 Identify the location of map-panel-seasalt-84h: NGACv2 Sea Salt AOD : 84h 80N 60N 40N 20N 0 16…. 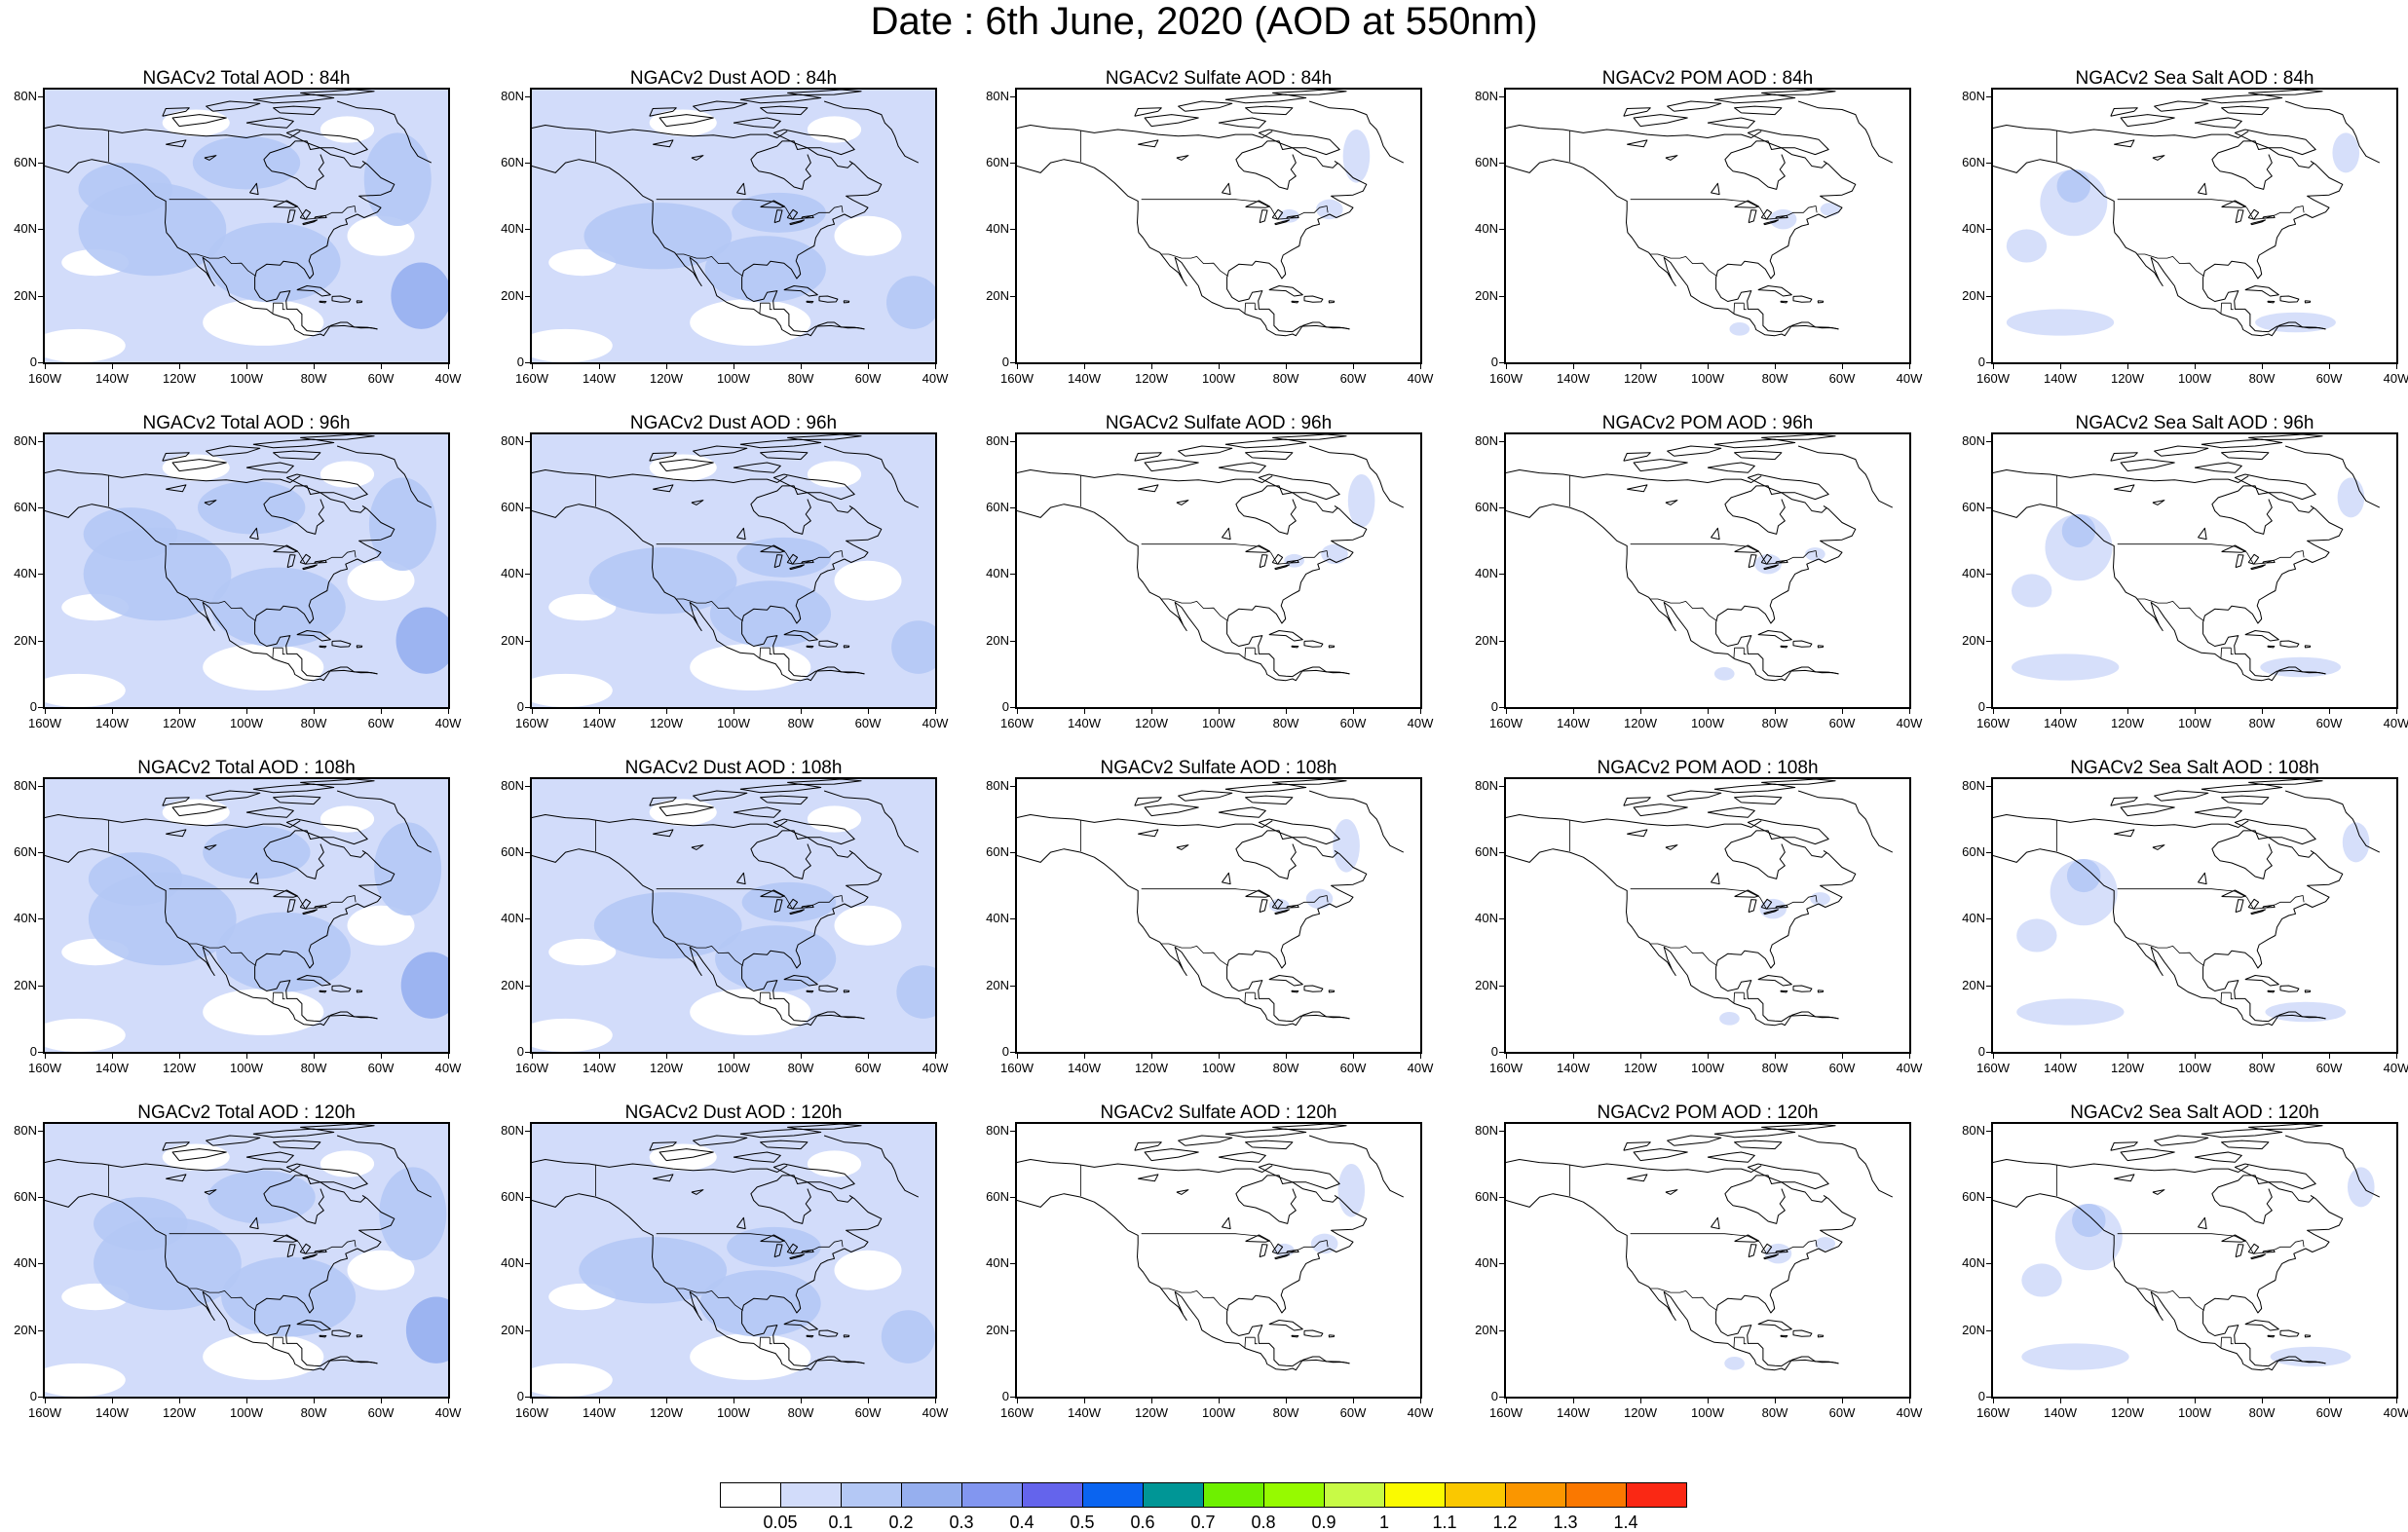
(2182, 226).